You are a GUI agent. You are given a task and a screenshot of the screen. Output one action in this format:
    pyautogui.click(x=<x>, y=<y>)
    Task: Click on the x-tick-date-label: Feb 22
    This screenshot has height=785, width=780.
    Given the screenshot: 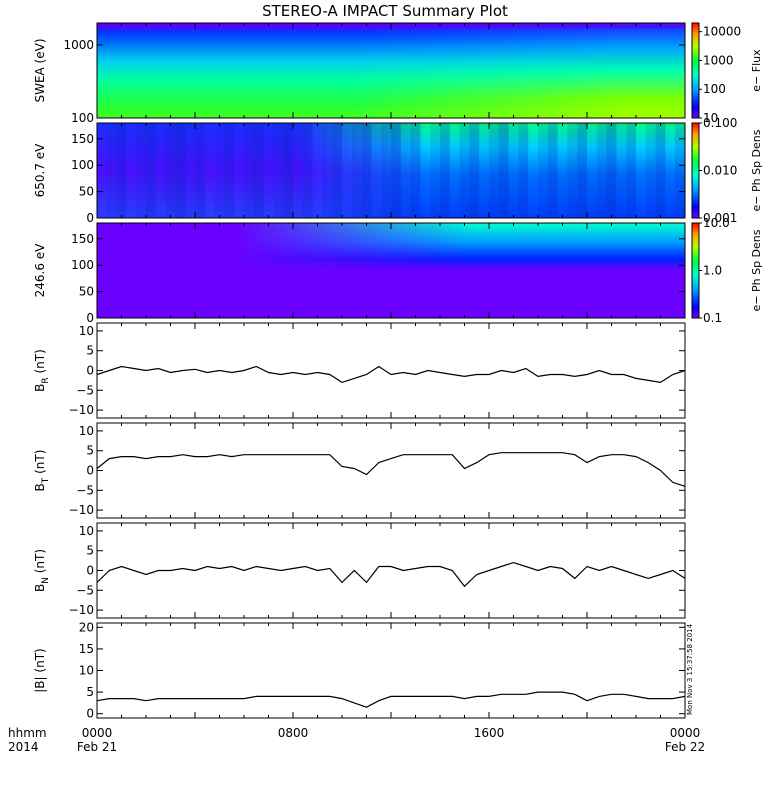 What is the action you would take?
    pyautogui.click(x=685, y=747)
    